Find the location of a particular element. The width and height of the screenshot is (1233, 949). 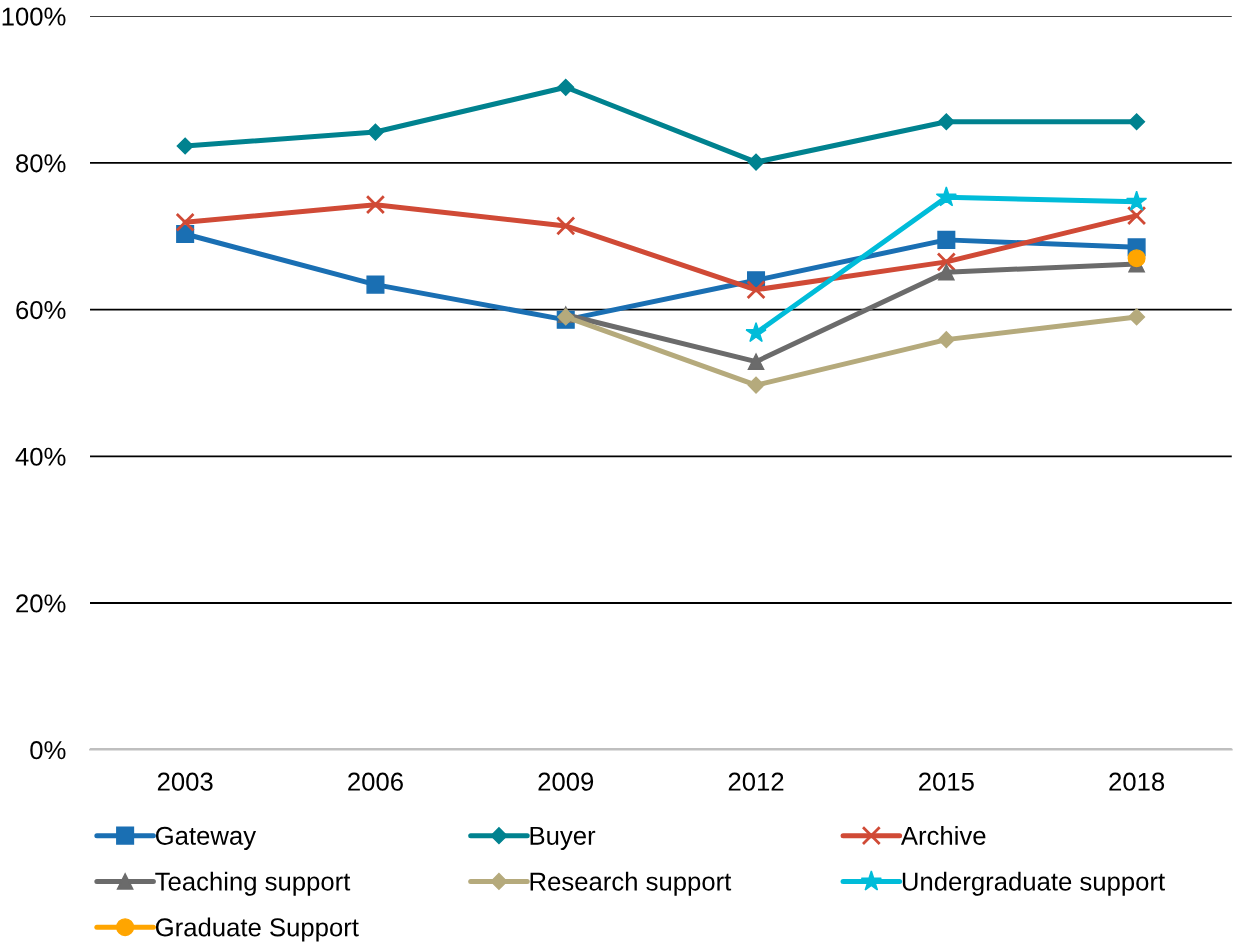

x-tick-label: 2003 is located at coordinates (185, 781).